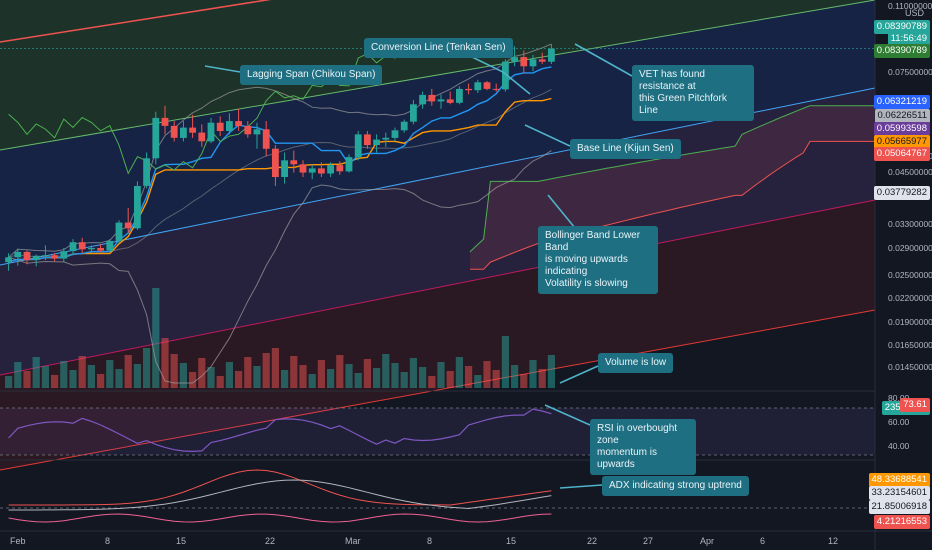  I want to click on resistance-pointer, so click(603, 60).